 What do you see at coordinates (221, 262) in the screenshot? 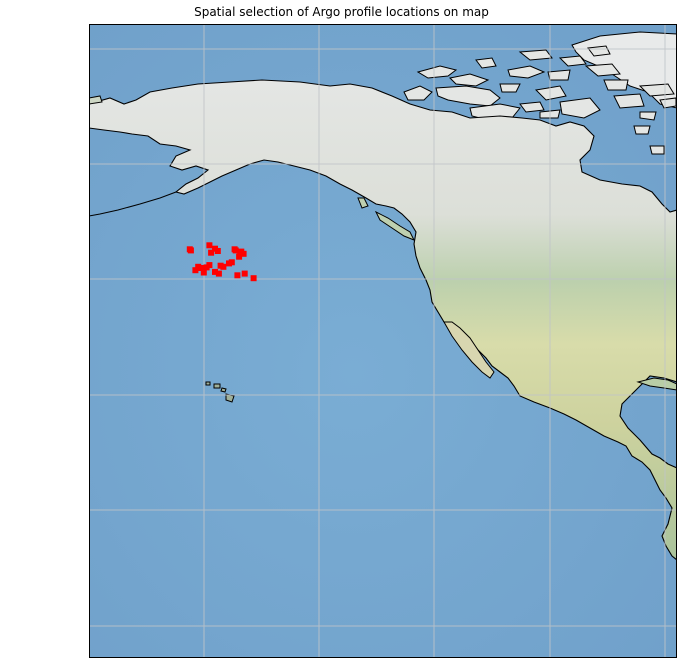
I see `argo-profile-markers` at bounding box center [221, 262].